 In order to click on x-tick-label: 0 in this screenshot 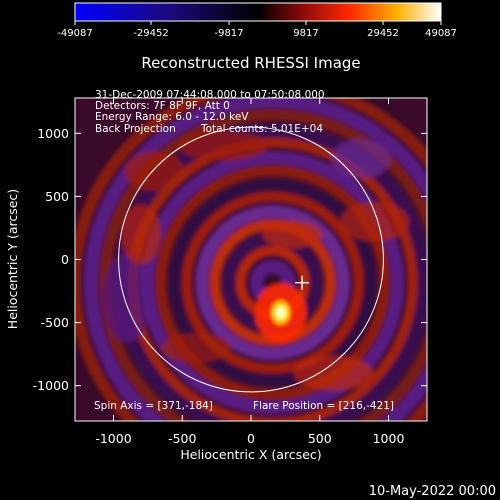, I will do `click(251, 438)`.